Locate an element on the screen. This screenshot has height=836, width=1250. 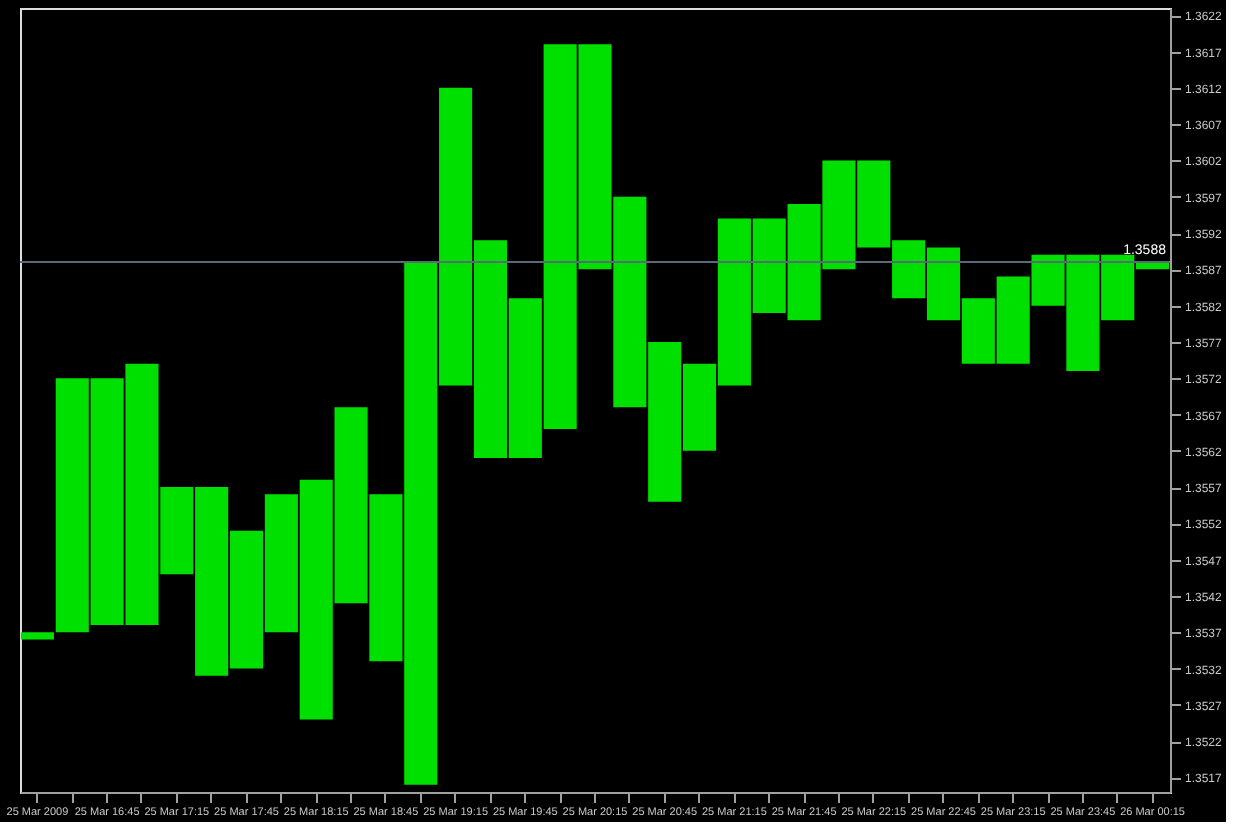
bar is located at coordinates (37, 636).